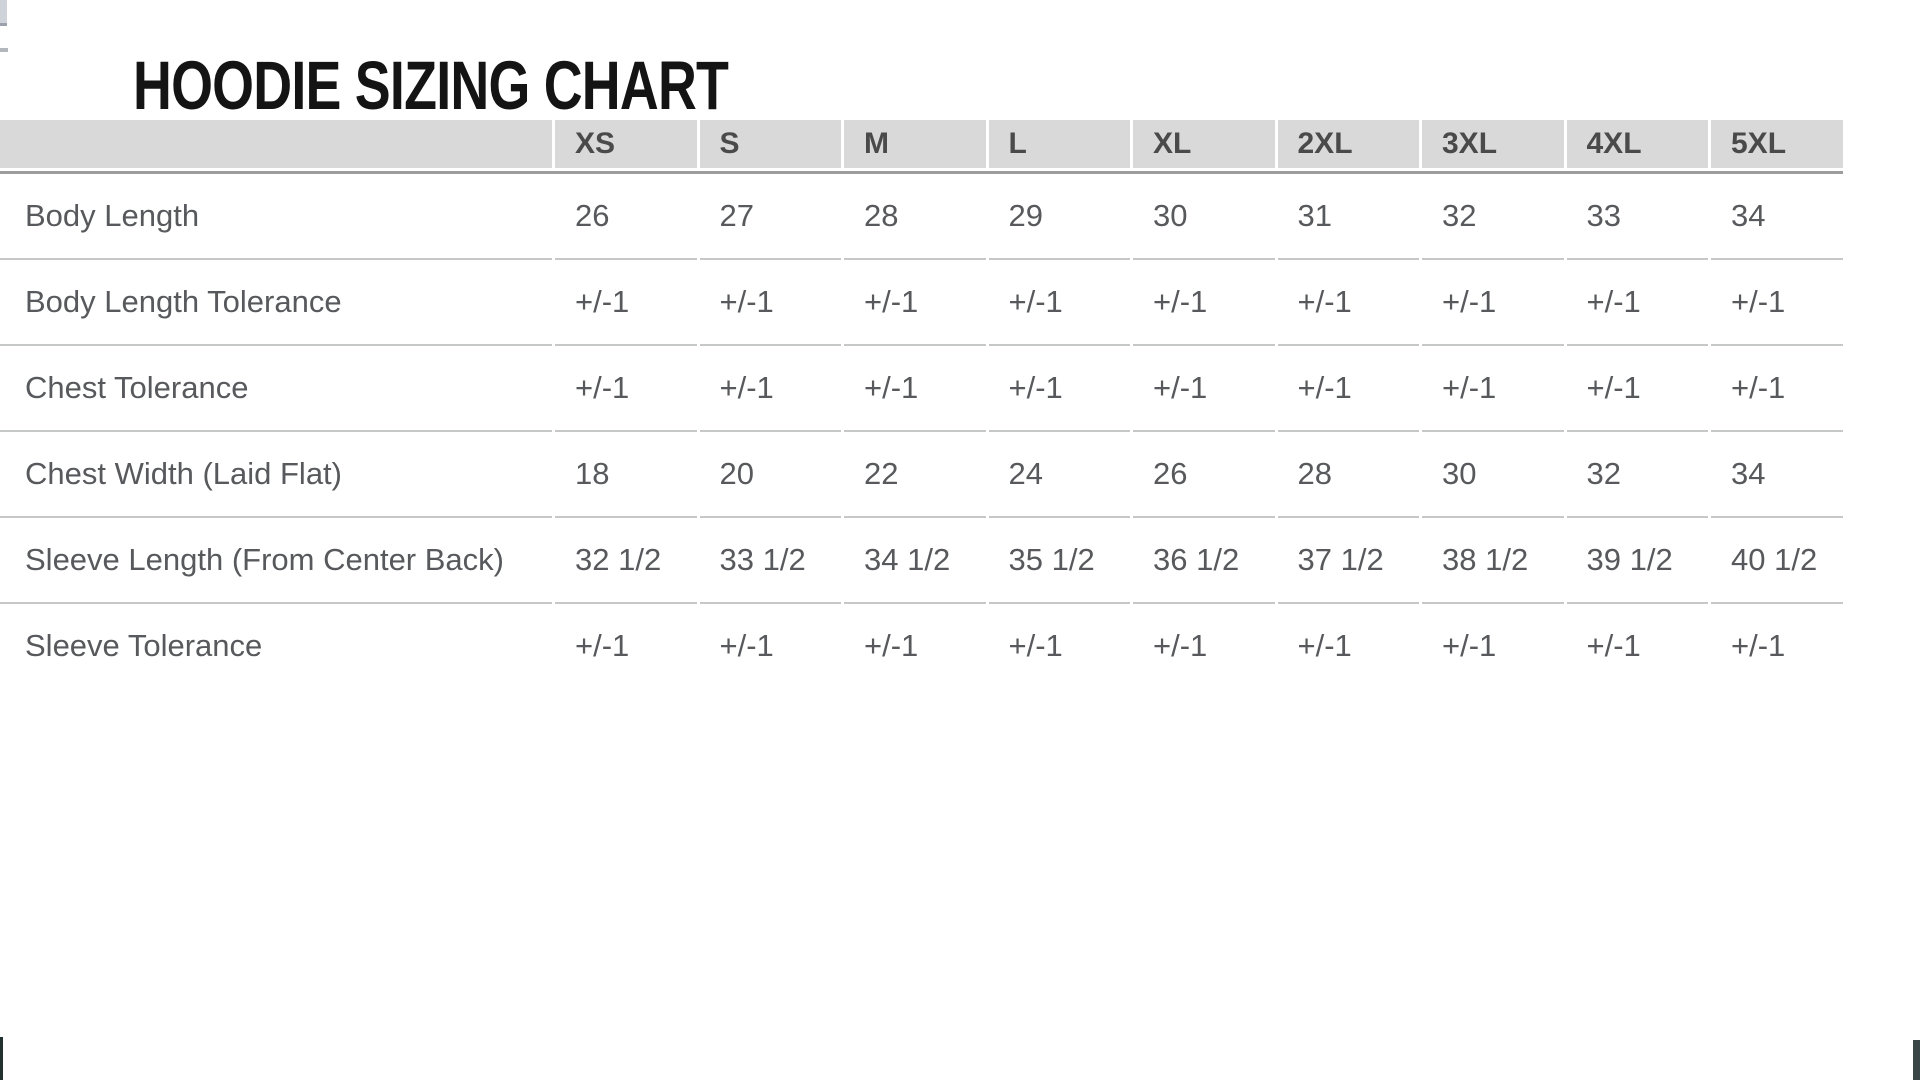  Describe the element at coordinates (1348, 217) in the screenshot. I see `table-cell: 31` at that location.